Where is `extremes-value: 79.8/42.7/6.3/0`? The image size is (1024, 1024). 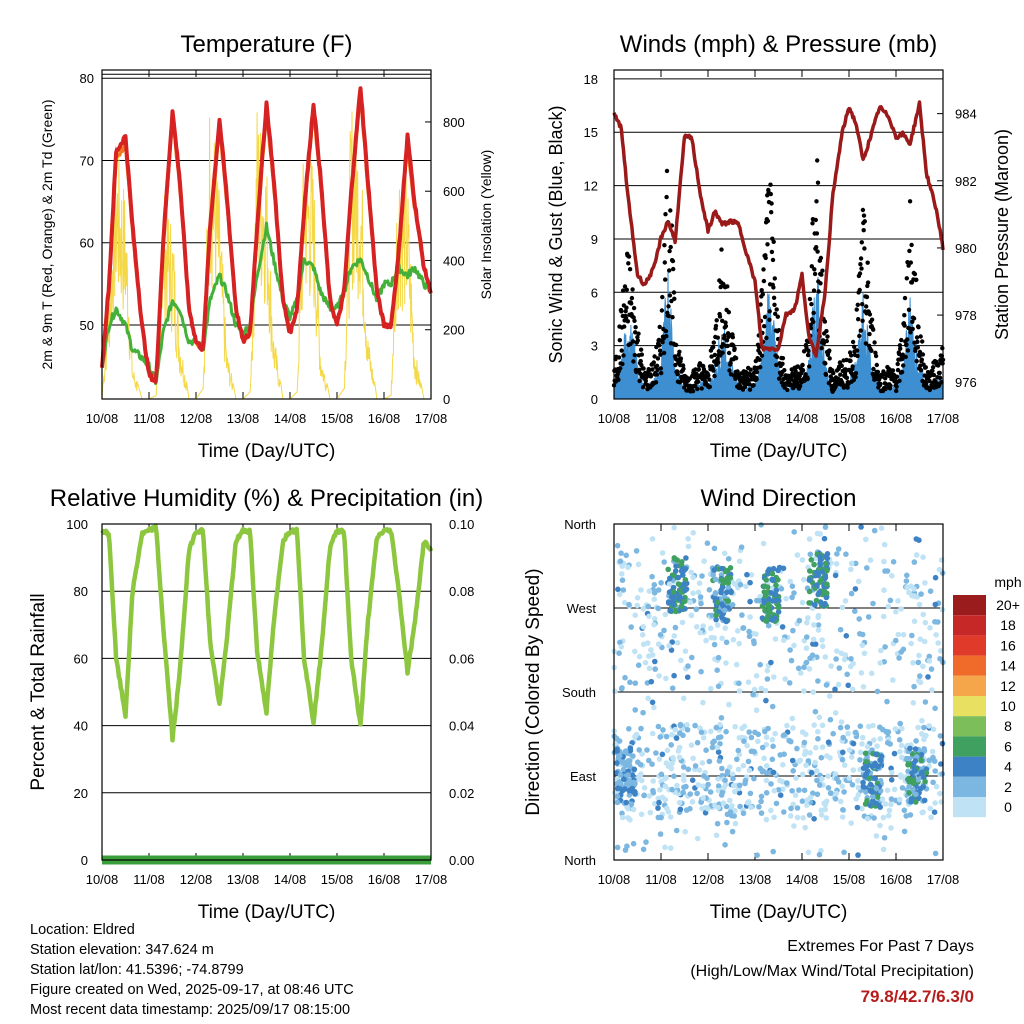 extremes-value: 79.8/42.7/6.3/0 is located at coordinates (917, 996).